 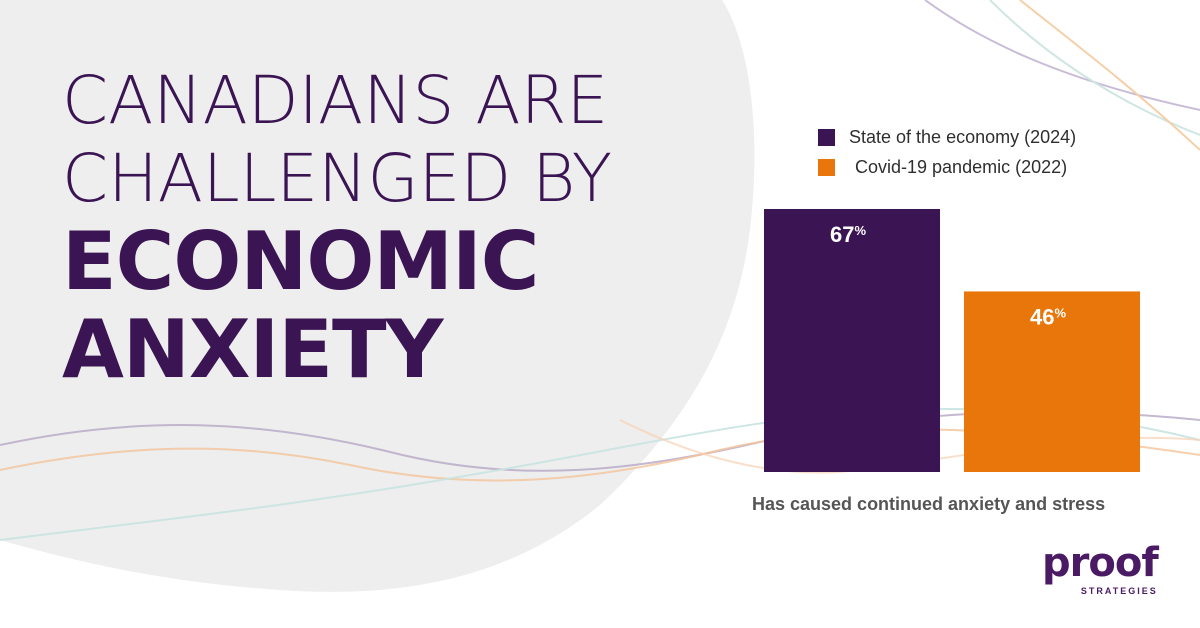 I want to click on legend-item-covid: Covid-19 pandemic (2022), so click(x=947, y=167).